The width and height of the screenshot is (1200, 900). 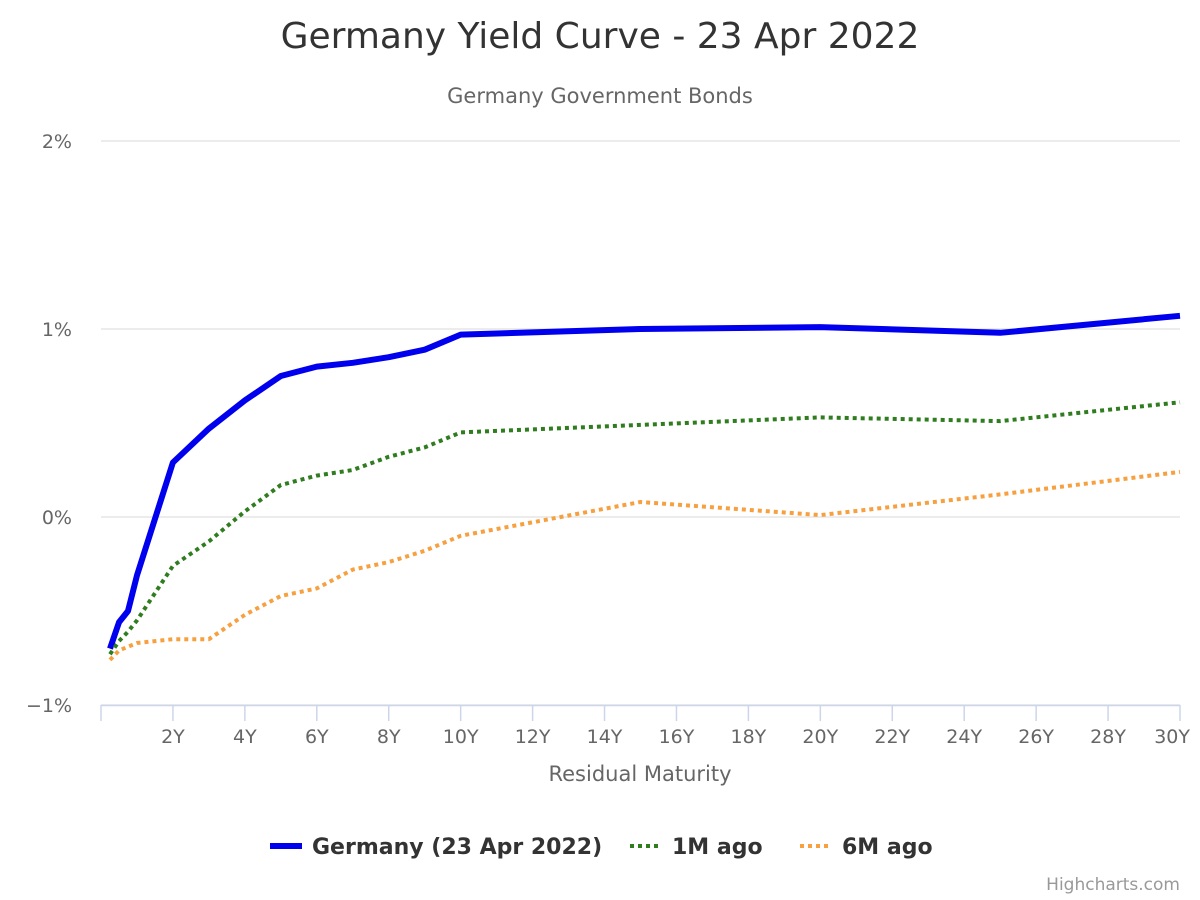 What do you see at coordinates (389, 737) in the screenshot?
I see `x-tick-label: 8Y` at bounding box center [389, 737].